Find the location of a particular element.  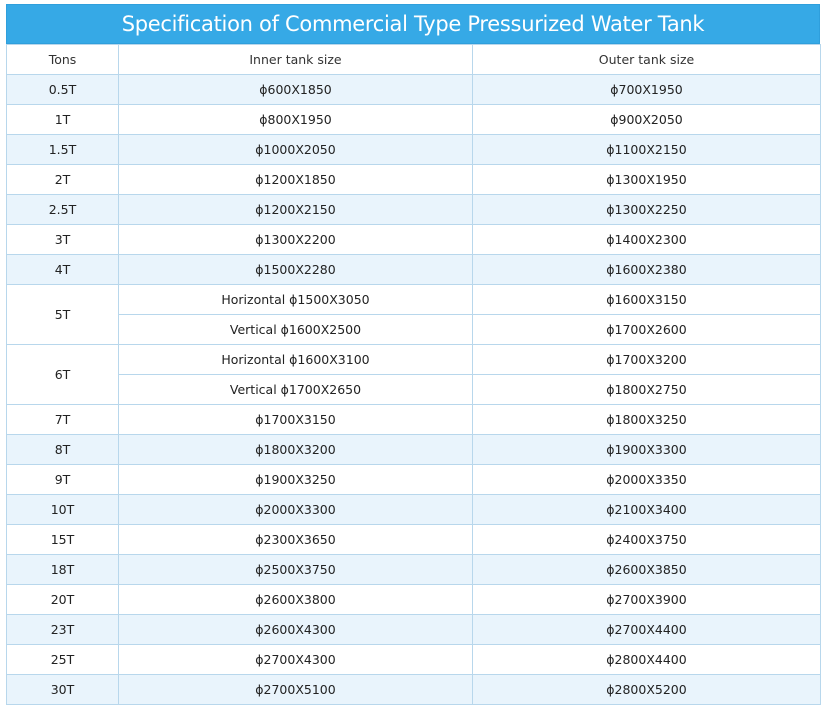

table-row: 15T ϕ2300X3650 ϕ2400X3750 is located at coordinates (413, 539).